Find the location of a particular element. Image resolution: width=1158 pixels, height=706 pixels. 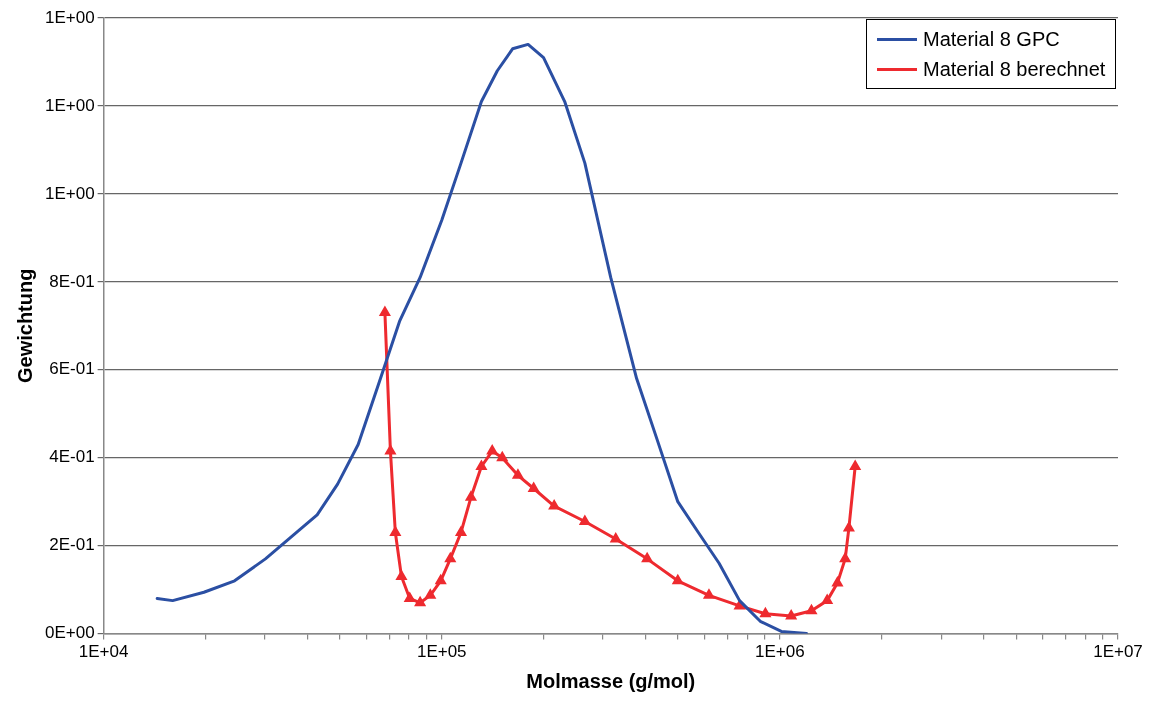

y-tick-label: 0E+00 is located at coordinates (69, 633).